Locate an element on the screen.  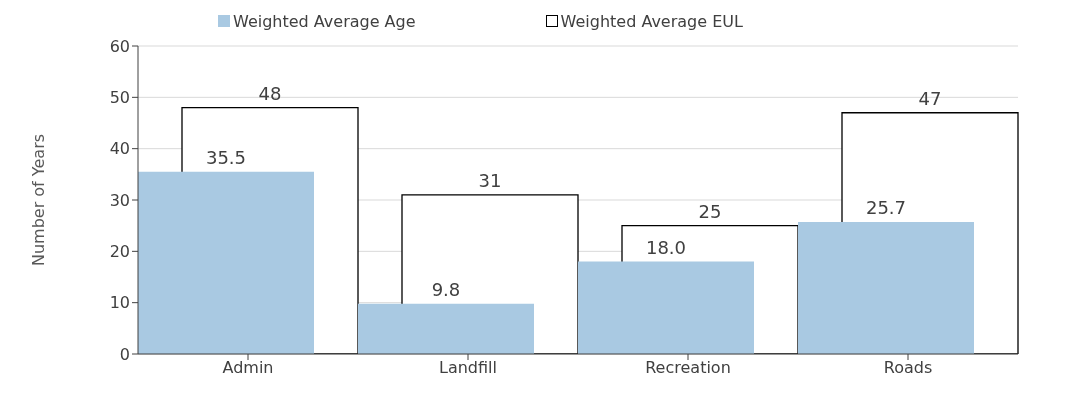
x-tick-label: Admin is located at coordinates (248, 368).